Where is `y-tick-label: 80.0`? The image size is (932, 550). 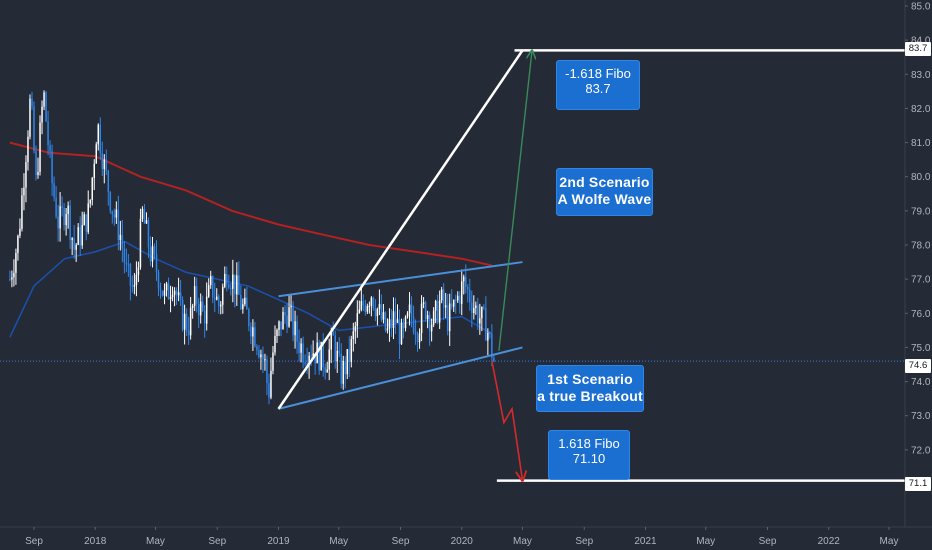
y-tick-label: 80.0 is located at coordinates (921, 177).